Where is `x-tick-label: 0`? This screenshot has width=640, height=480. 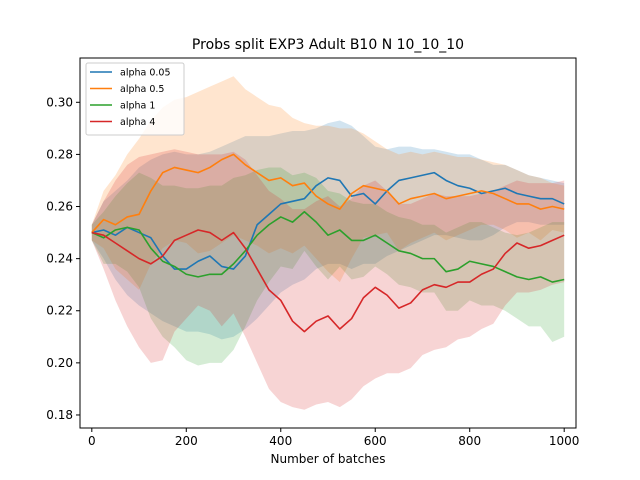
x-tick-label: 0 is located at coordinates (92, 441).